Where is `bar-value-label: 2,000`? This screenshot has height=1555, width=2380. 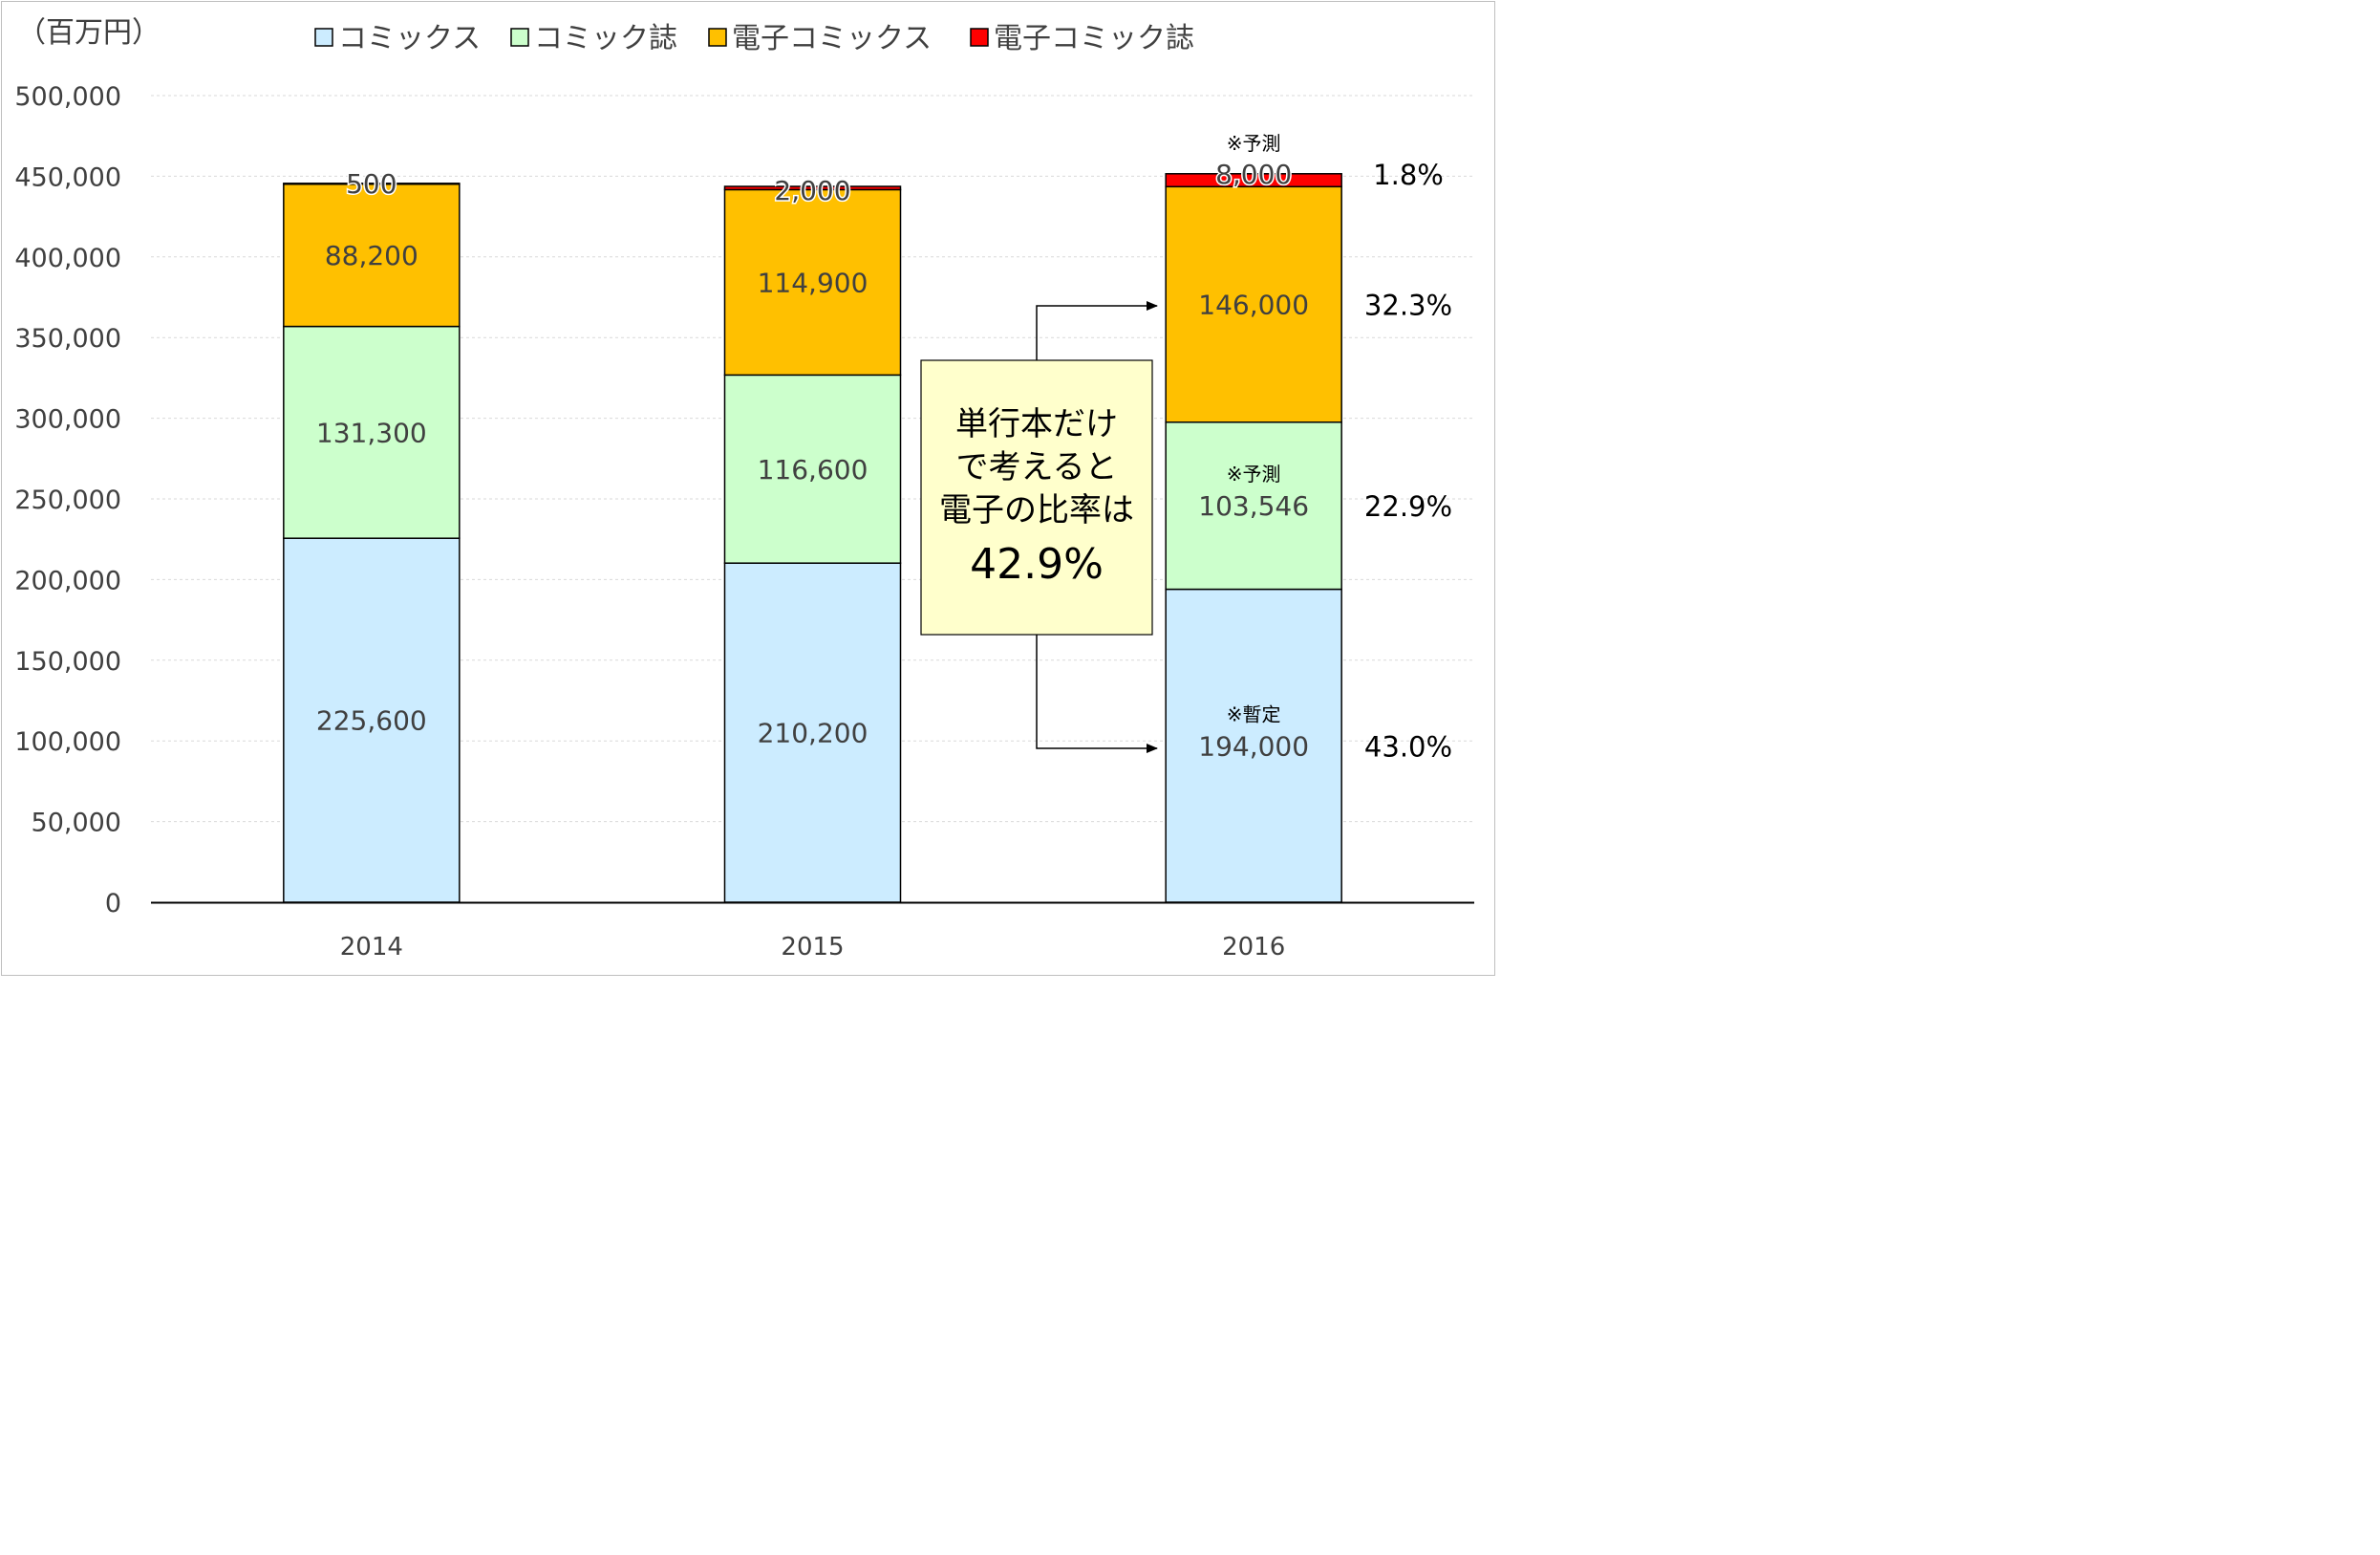 bar-value-label: 2,000 is located at coordinates (812, 190).